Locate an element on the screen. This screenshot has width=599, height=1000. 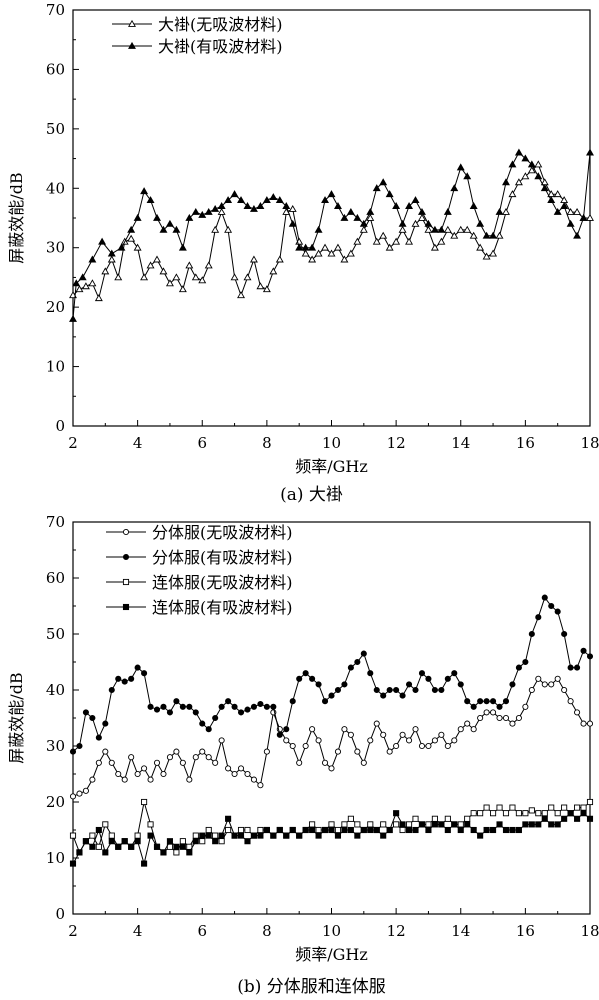
x-axis-label-b: 频率/GHz is located at coordinates (331, 954).